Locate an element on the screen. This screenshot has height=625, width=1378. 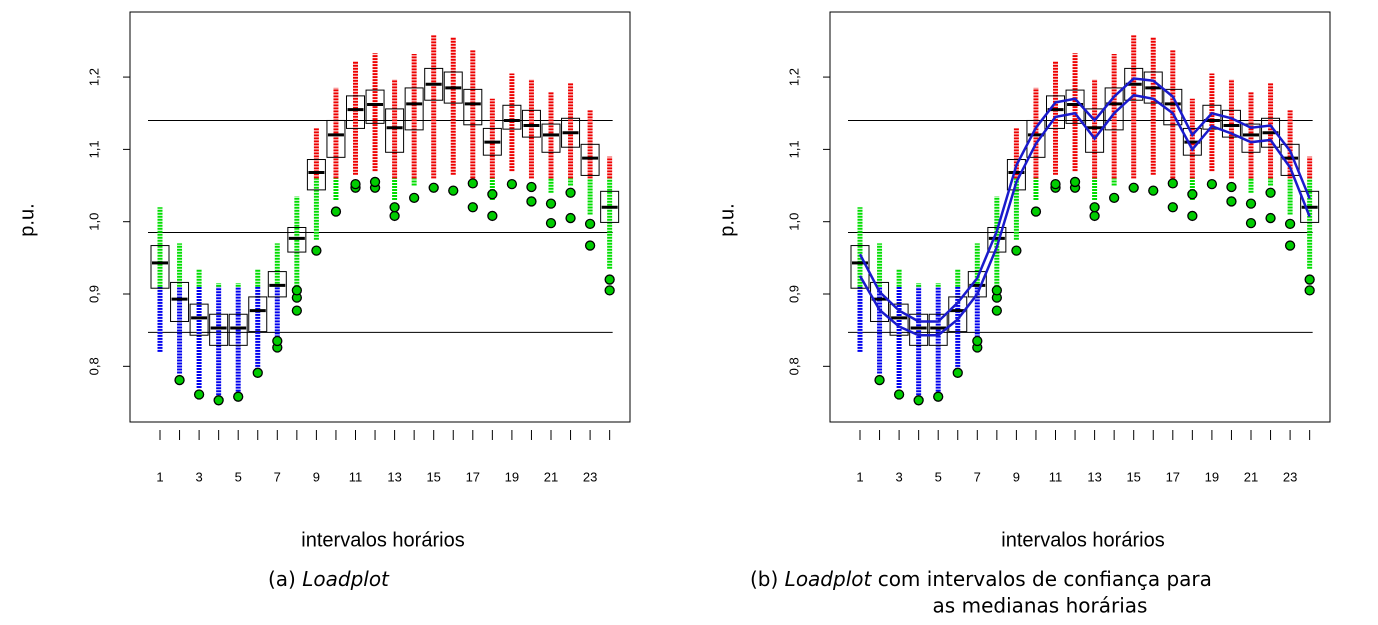
y-tick-label: 1,2 is located at coordinates (93, 77).